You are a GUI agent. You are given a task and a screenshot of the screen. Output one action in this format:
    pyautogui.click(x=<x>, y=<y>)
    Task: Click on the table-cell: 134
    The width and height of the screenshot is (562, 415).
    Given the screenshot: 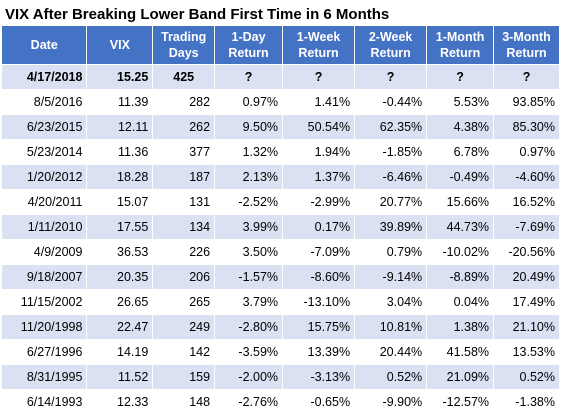 What is the action you would take?
    pyautogui.click(x=184, y=227)
    